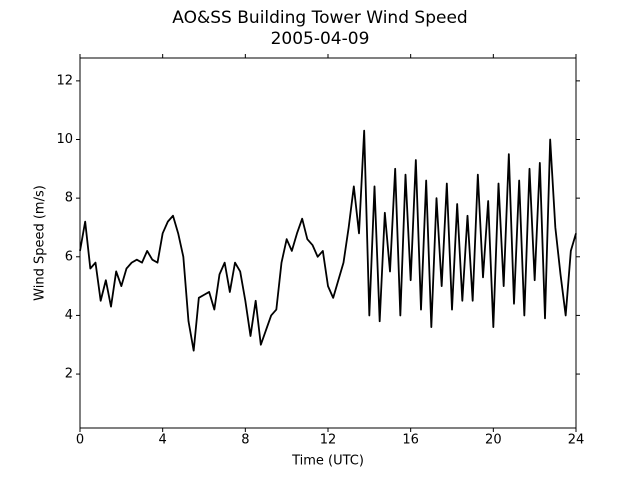  I want to click on chart-subtitle: 2005-04-09, so click(320, 39).